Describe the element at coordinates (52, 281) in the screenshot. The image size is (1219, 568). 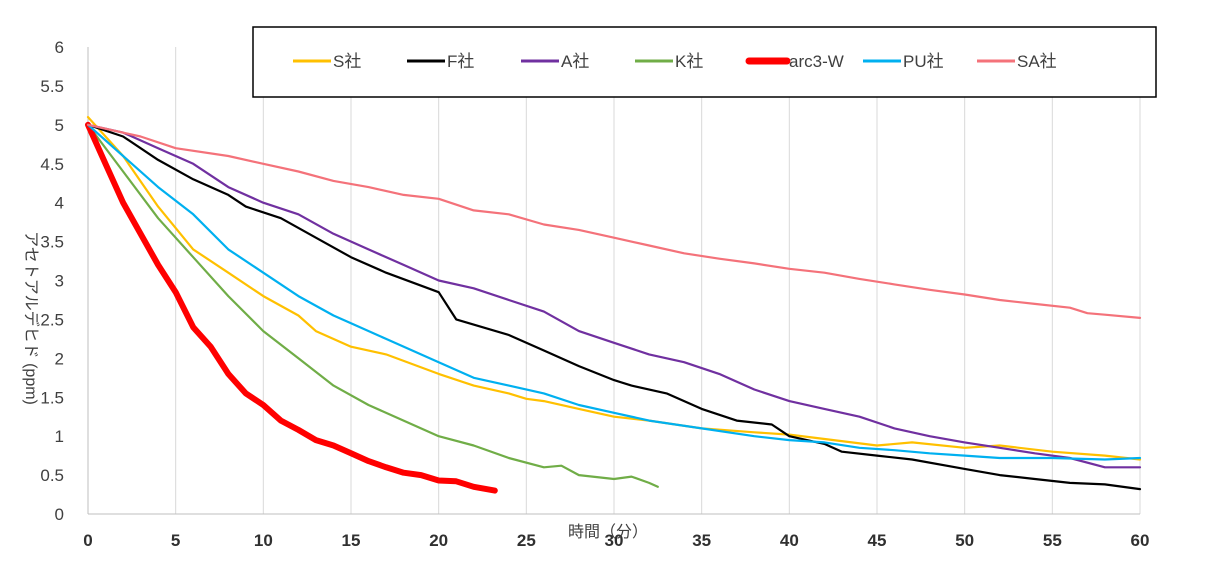
I see `y-tick-labels: 0 0.5 1 1.5 2 2.5 3 3.5 4 4.5 5 5.5 6` at that location.